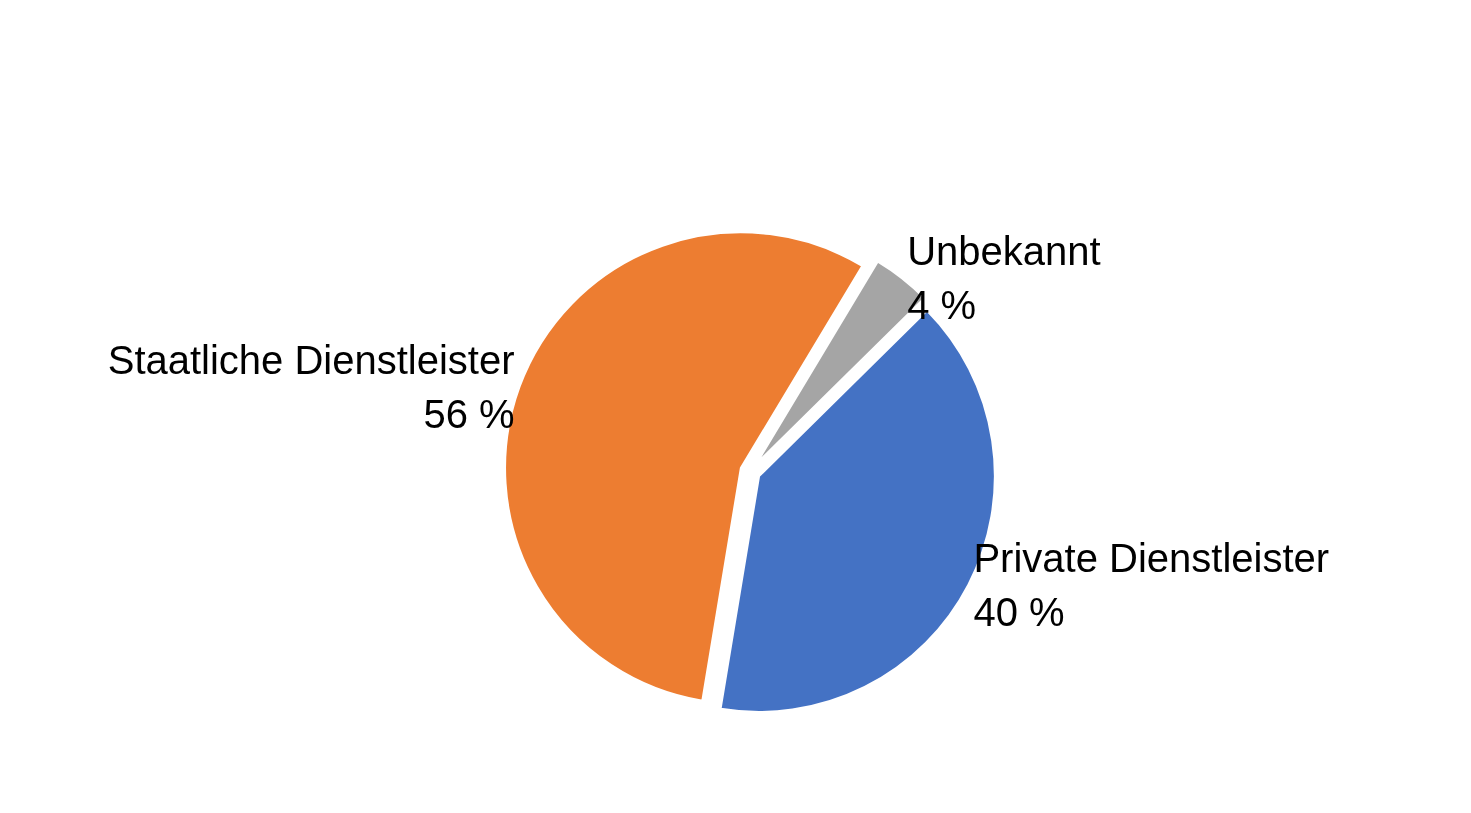 The width and height of the screenshot is (1471, 813). What do you see at coordinates (1151, 557) in the screenshot?
I see `slice-label: Private Dienstleister` at bounding box center [1151, 557].